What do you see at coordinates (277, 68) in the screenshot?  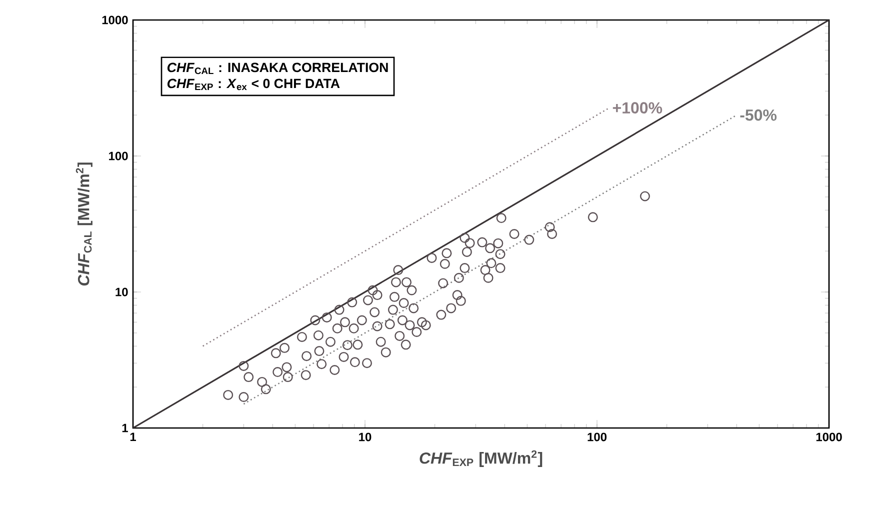 I see `annotation: CHF$_{CAL}$ : INASAKA CORRELATION` at bounding box center [277, 68].